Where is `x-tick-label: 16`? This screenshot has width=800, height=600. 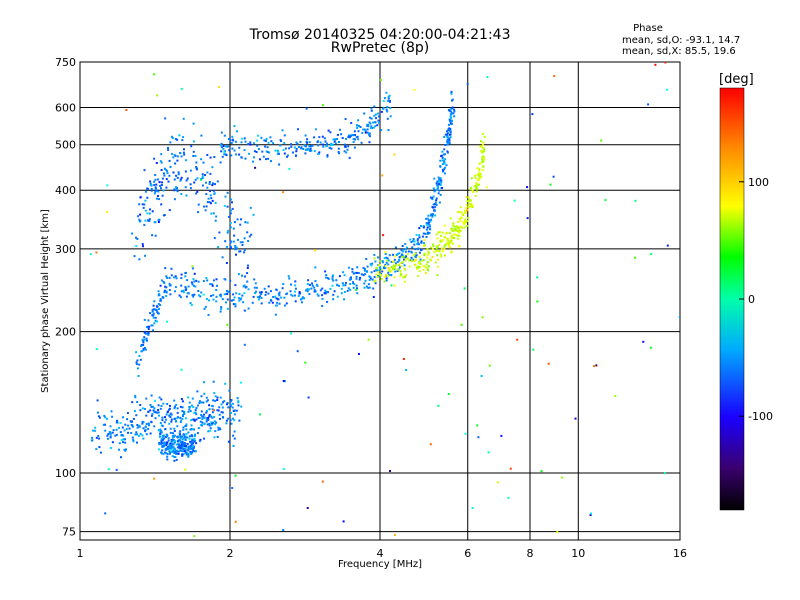 x-tick-label: 16 is located at coordinates (680, 553).